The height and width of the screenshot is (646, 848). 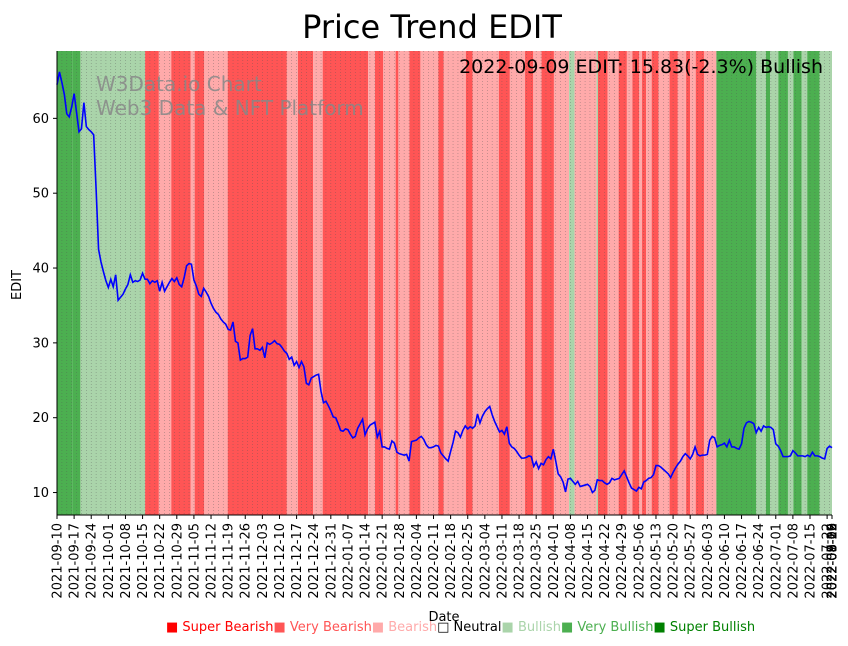 I want to click on x-tick-label: 2021-11-12, so click(x=212, y=561).